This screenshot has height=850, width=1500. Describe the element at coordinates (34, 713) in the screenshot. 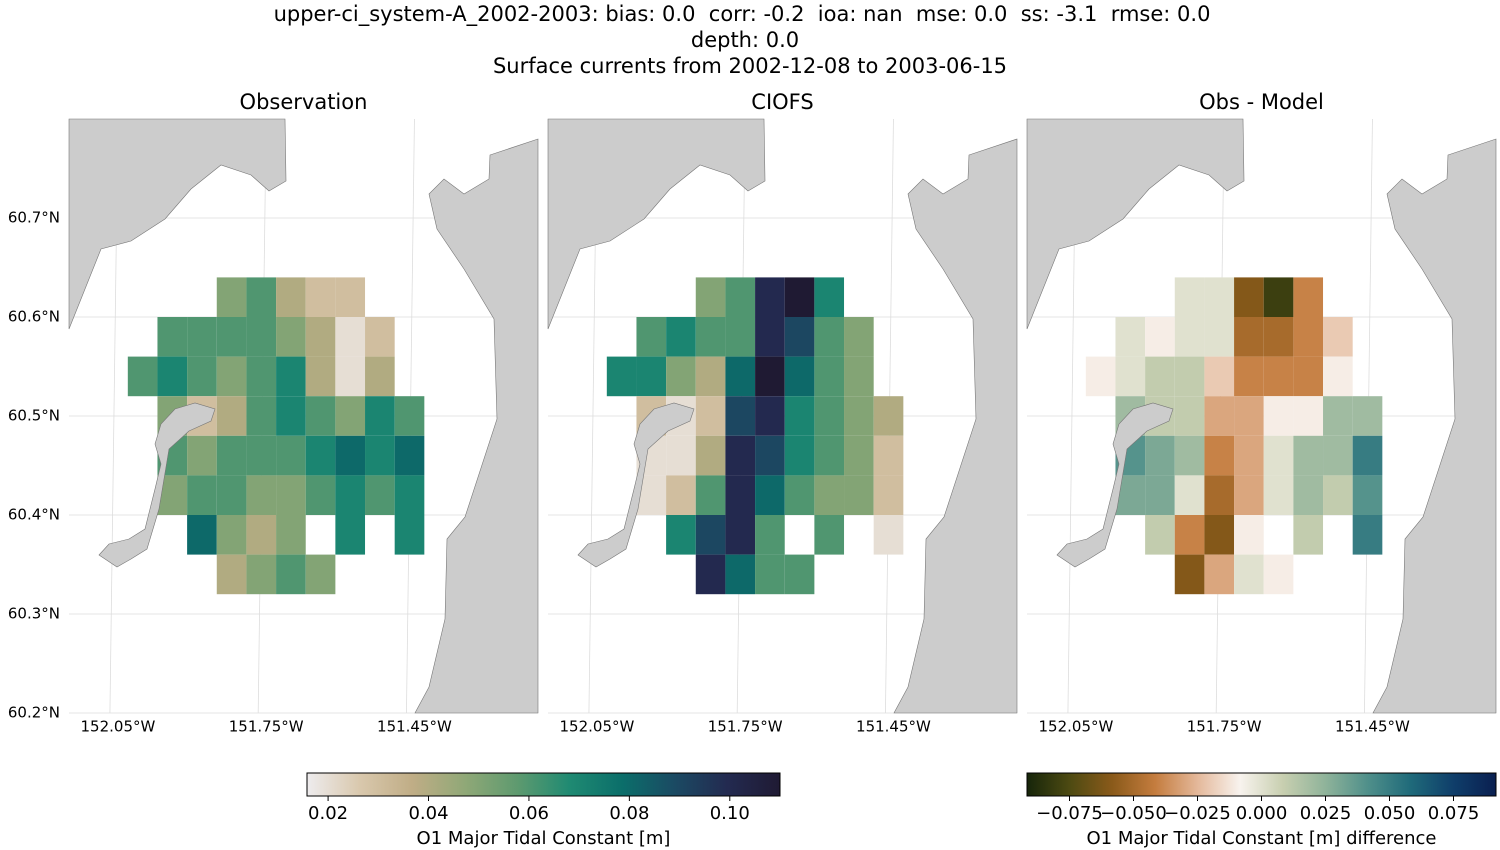

I see `y-tick-label: 60.2°N` at that location.